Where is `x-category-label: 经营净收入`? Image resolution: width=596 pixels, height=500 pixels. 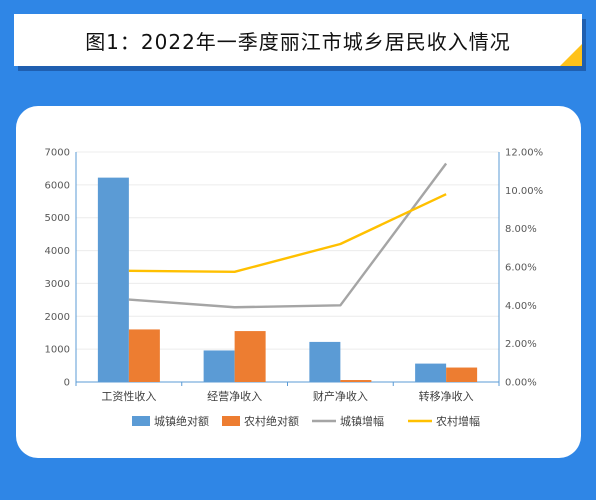 x-category-label: 经营净收入 is located at coordinates (234, 396).